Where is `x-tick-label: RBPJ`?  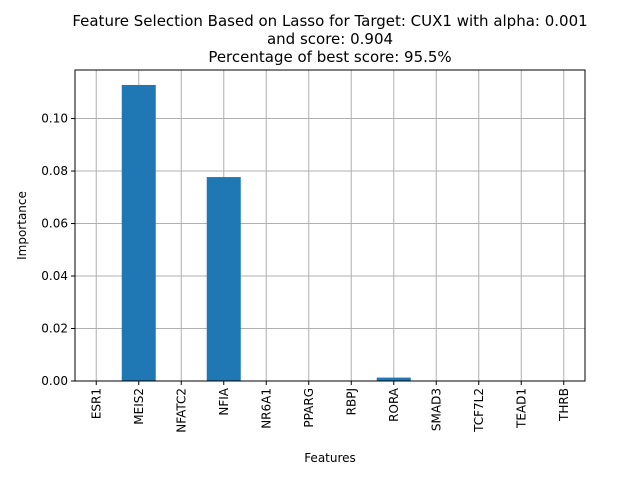 x-tick-label: RBPJ is located at coordinates (351, 401).